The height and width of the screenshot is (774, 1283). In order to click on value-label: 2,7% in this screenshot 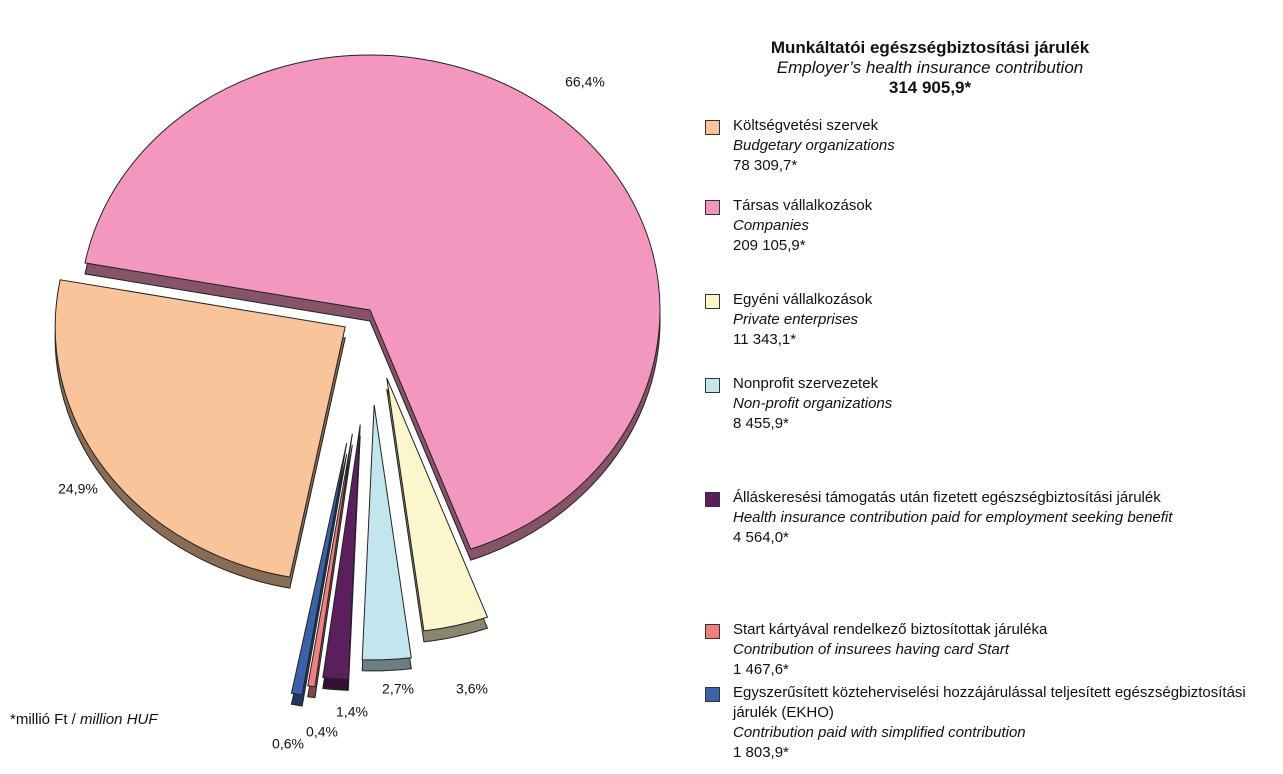, I will do `click(398, 689)`.